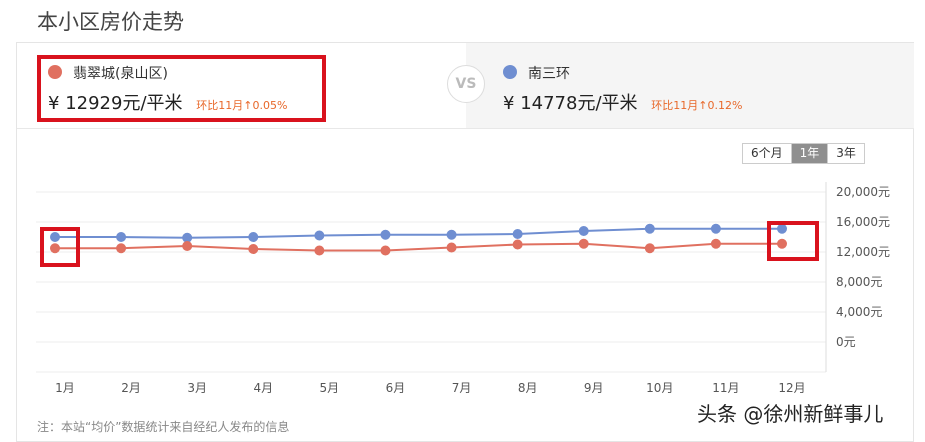  I want to click on price-row-left: ¥ 12929元/平米 环比11月↑0.05%, so click(167, 102).